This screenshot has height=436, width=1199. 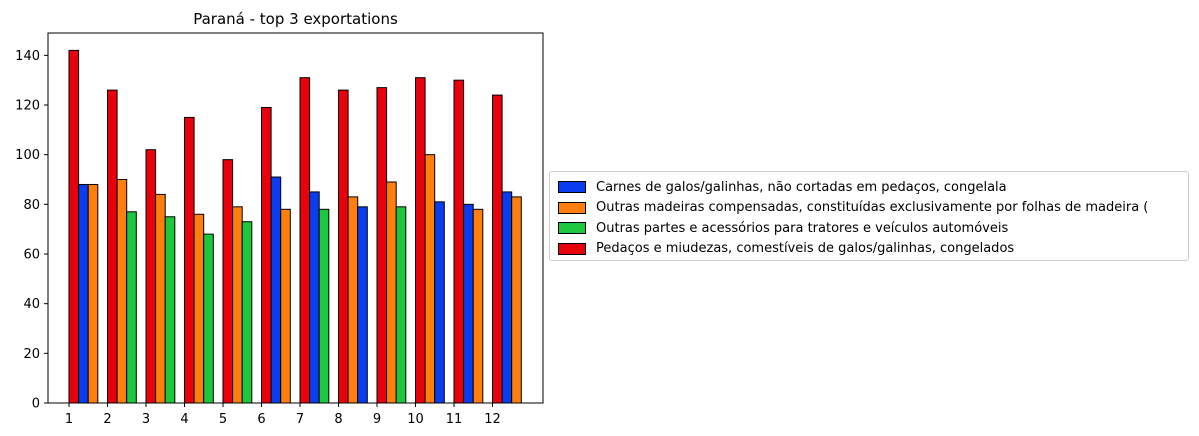 What do you see at coordinates (295, 19) in the screenshot?
I see `chart-title: Paraná - top 3 exportations` at bounding box center [295, 19].